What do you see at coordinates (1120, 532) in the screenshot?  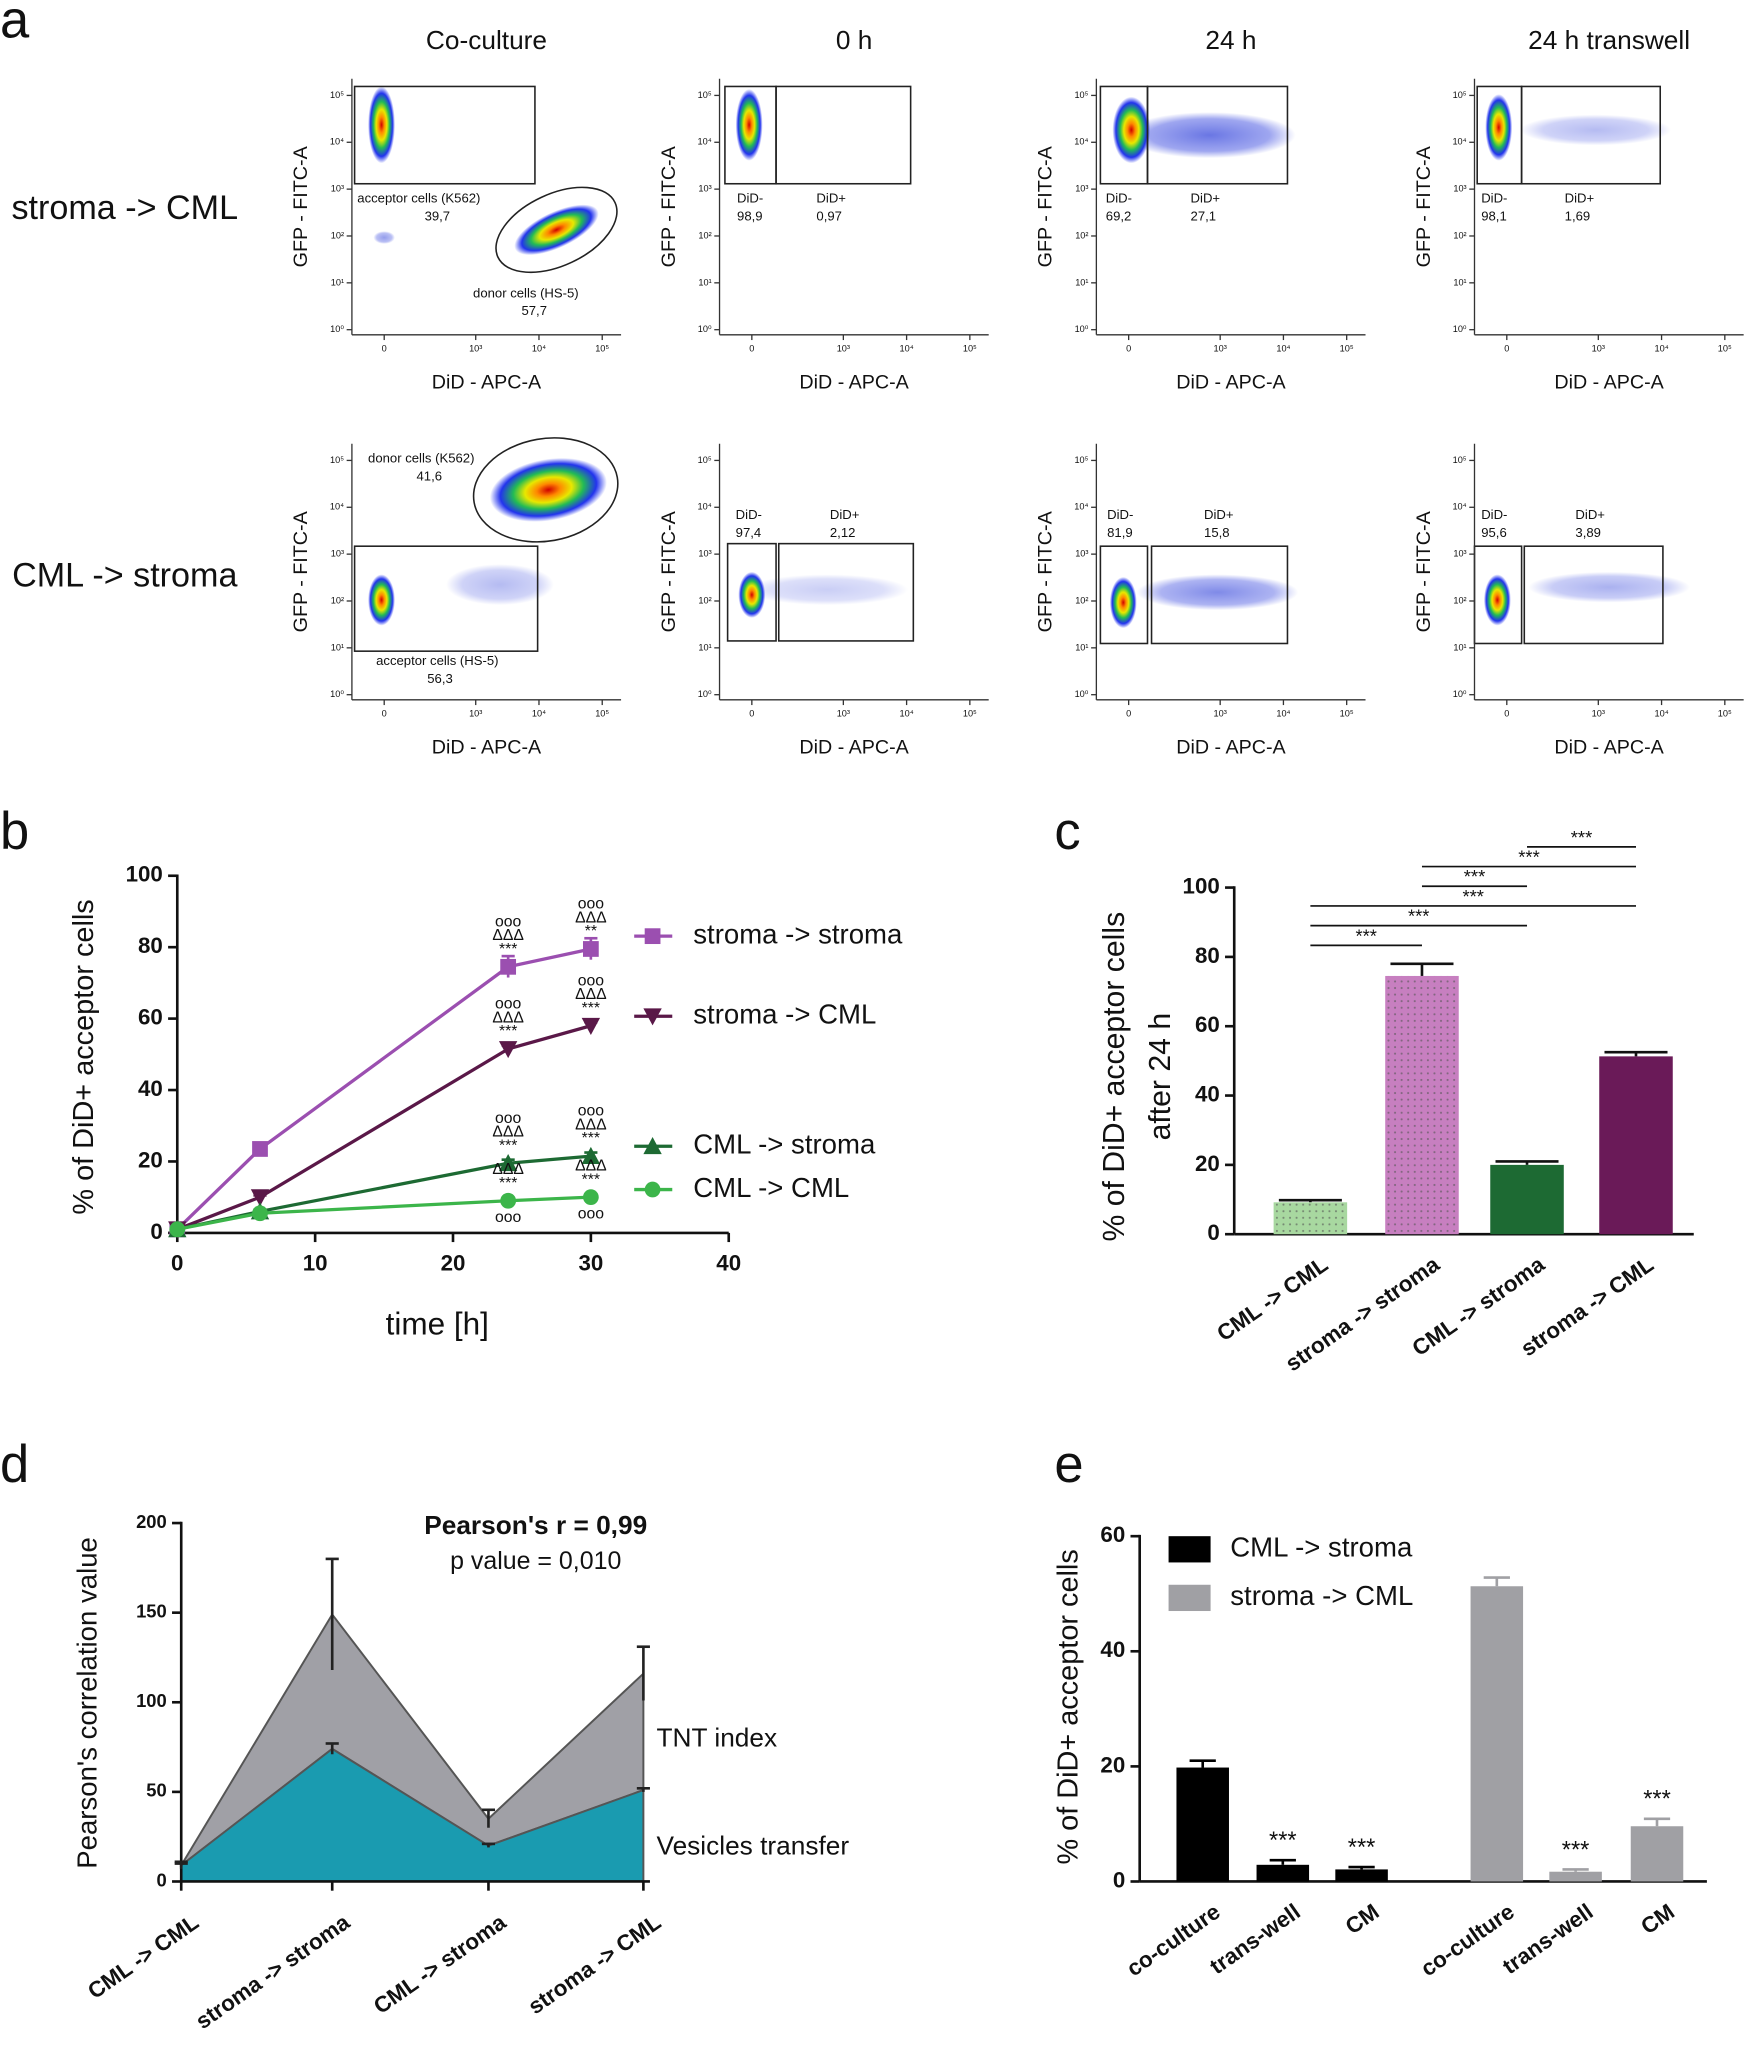 I see `gate-value: 81,9` at bounding box center [1120, 532].